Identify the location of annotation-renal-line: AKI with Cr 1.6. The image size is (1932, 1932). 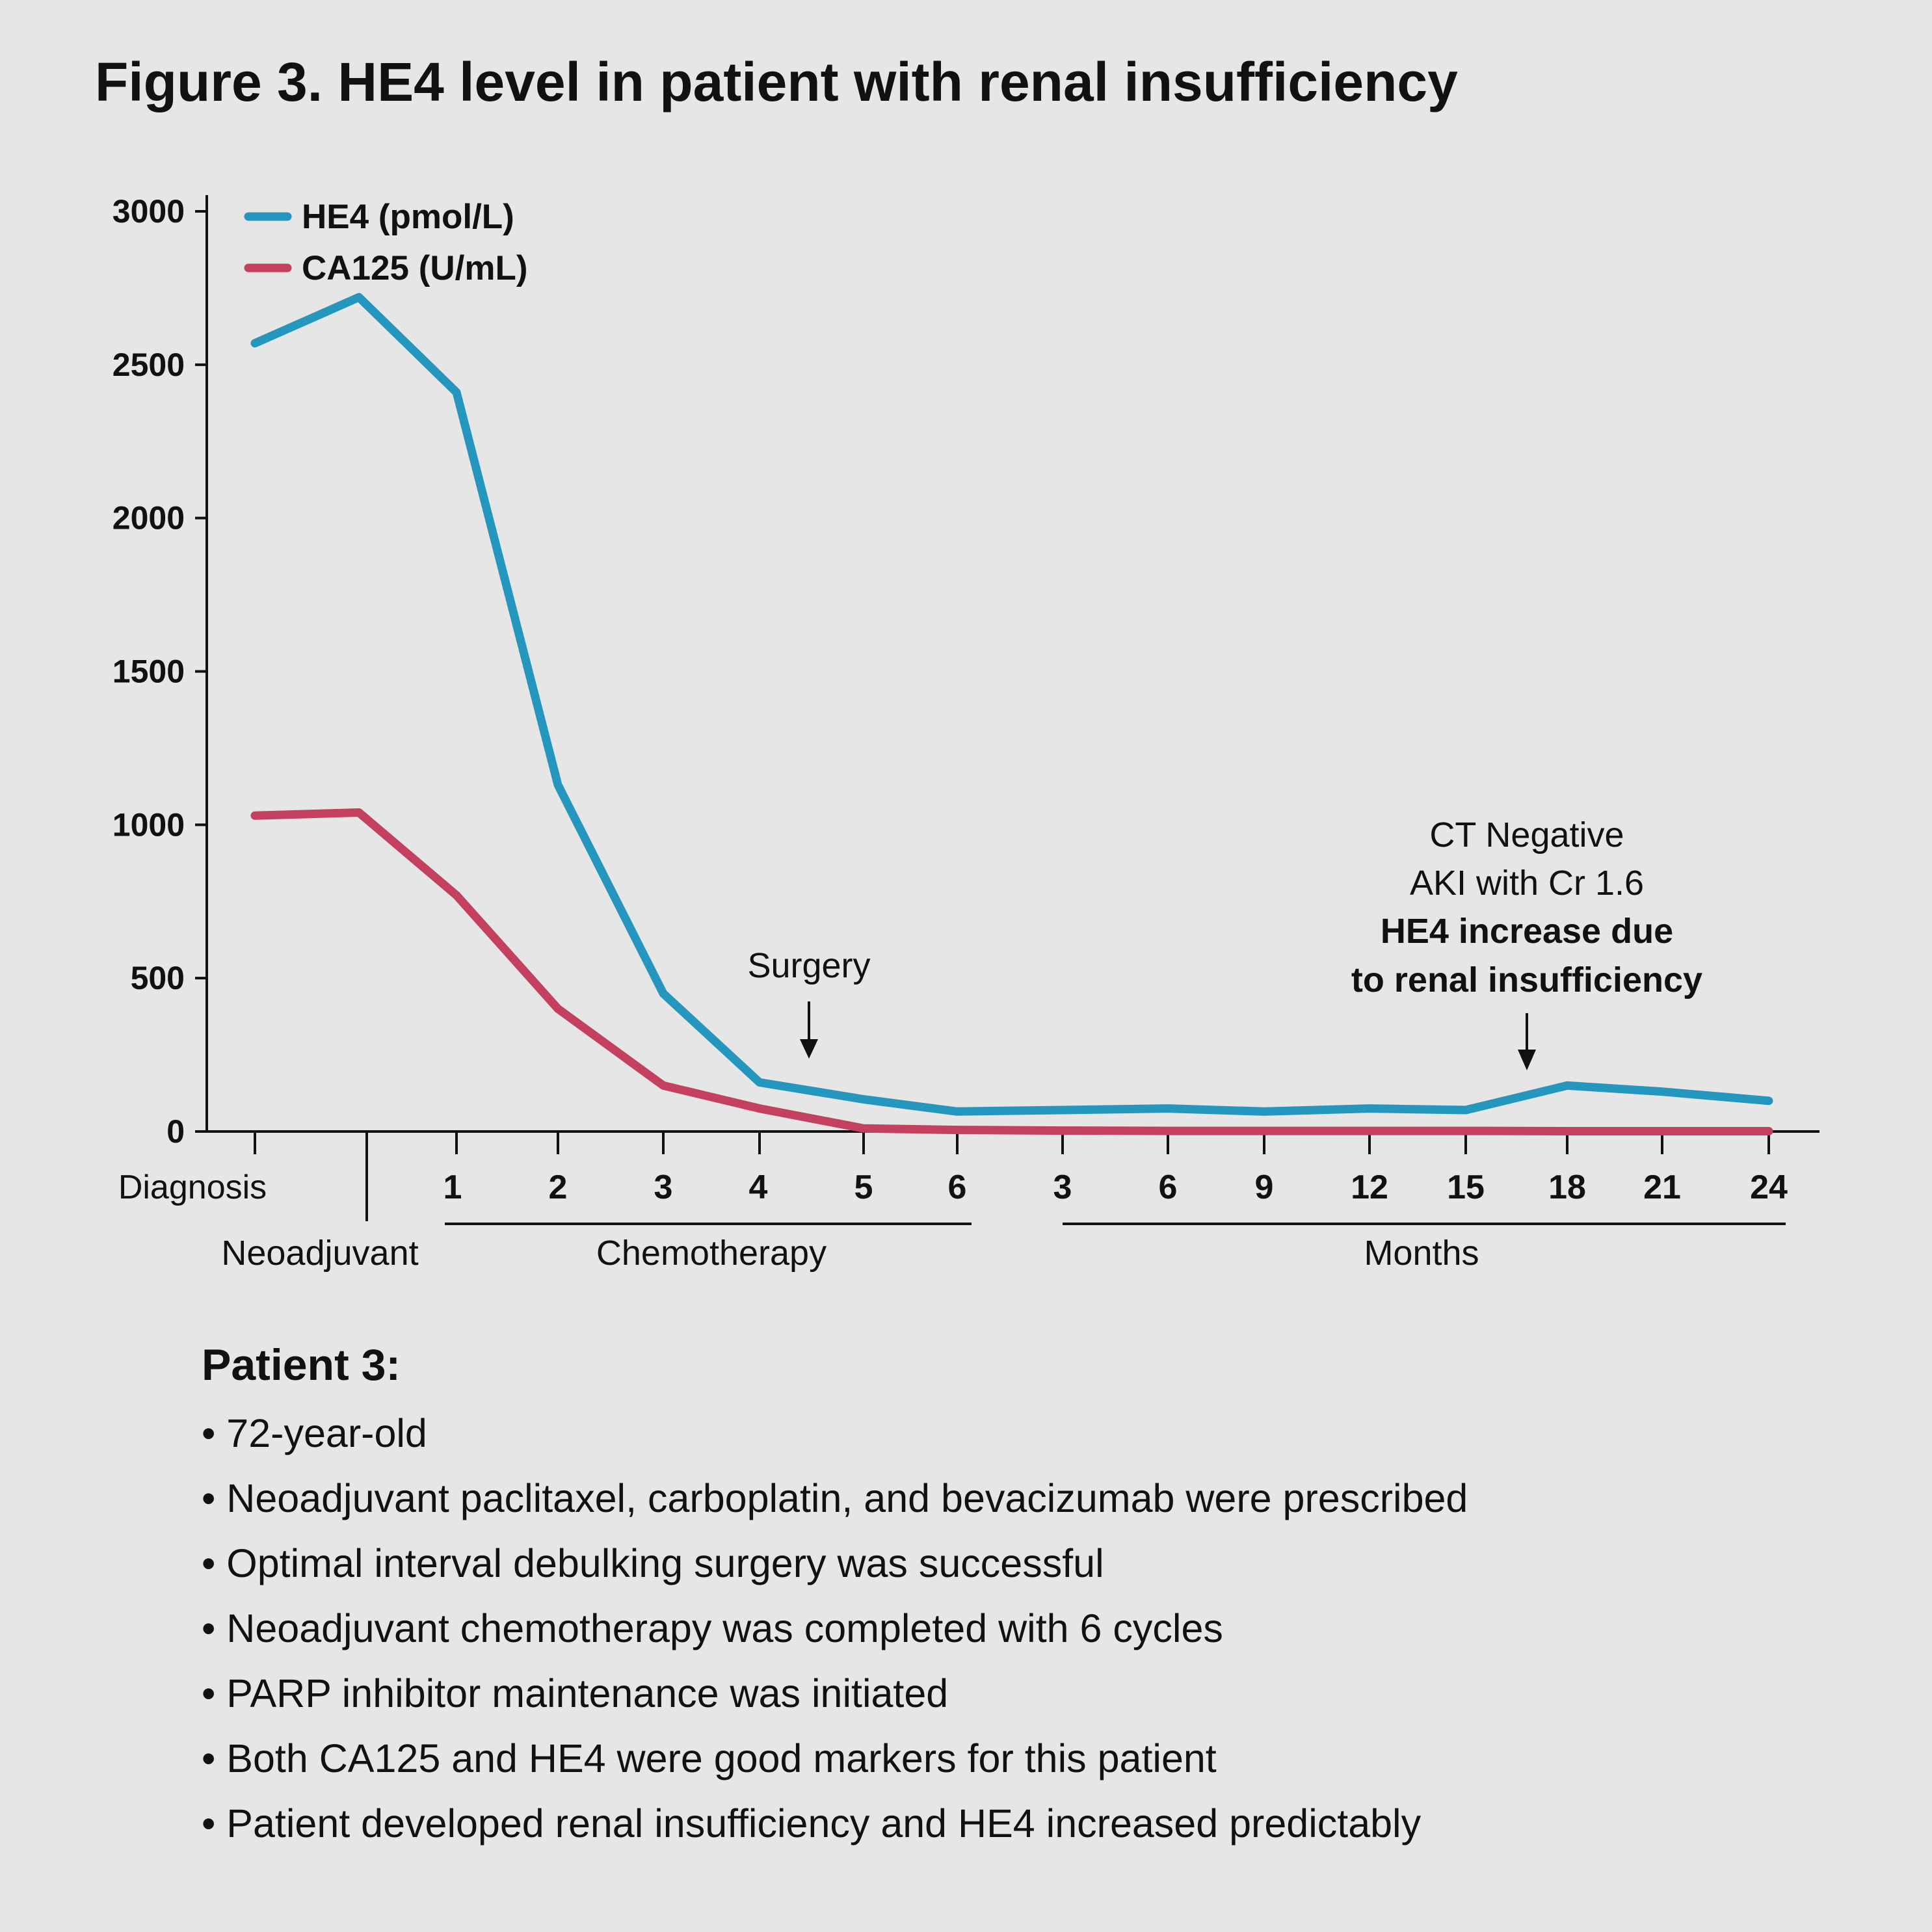
(1527, 883).